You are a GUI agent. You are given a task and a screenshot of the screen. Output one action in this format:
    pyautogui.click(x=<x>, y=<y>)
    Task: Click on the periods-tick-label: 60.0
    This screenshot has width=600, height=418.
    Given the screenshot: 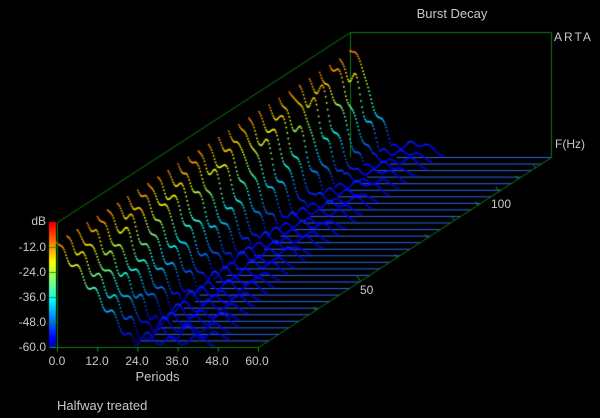 What is the action you would take?
    pyautogui.click(x=257, y=361)
    